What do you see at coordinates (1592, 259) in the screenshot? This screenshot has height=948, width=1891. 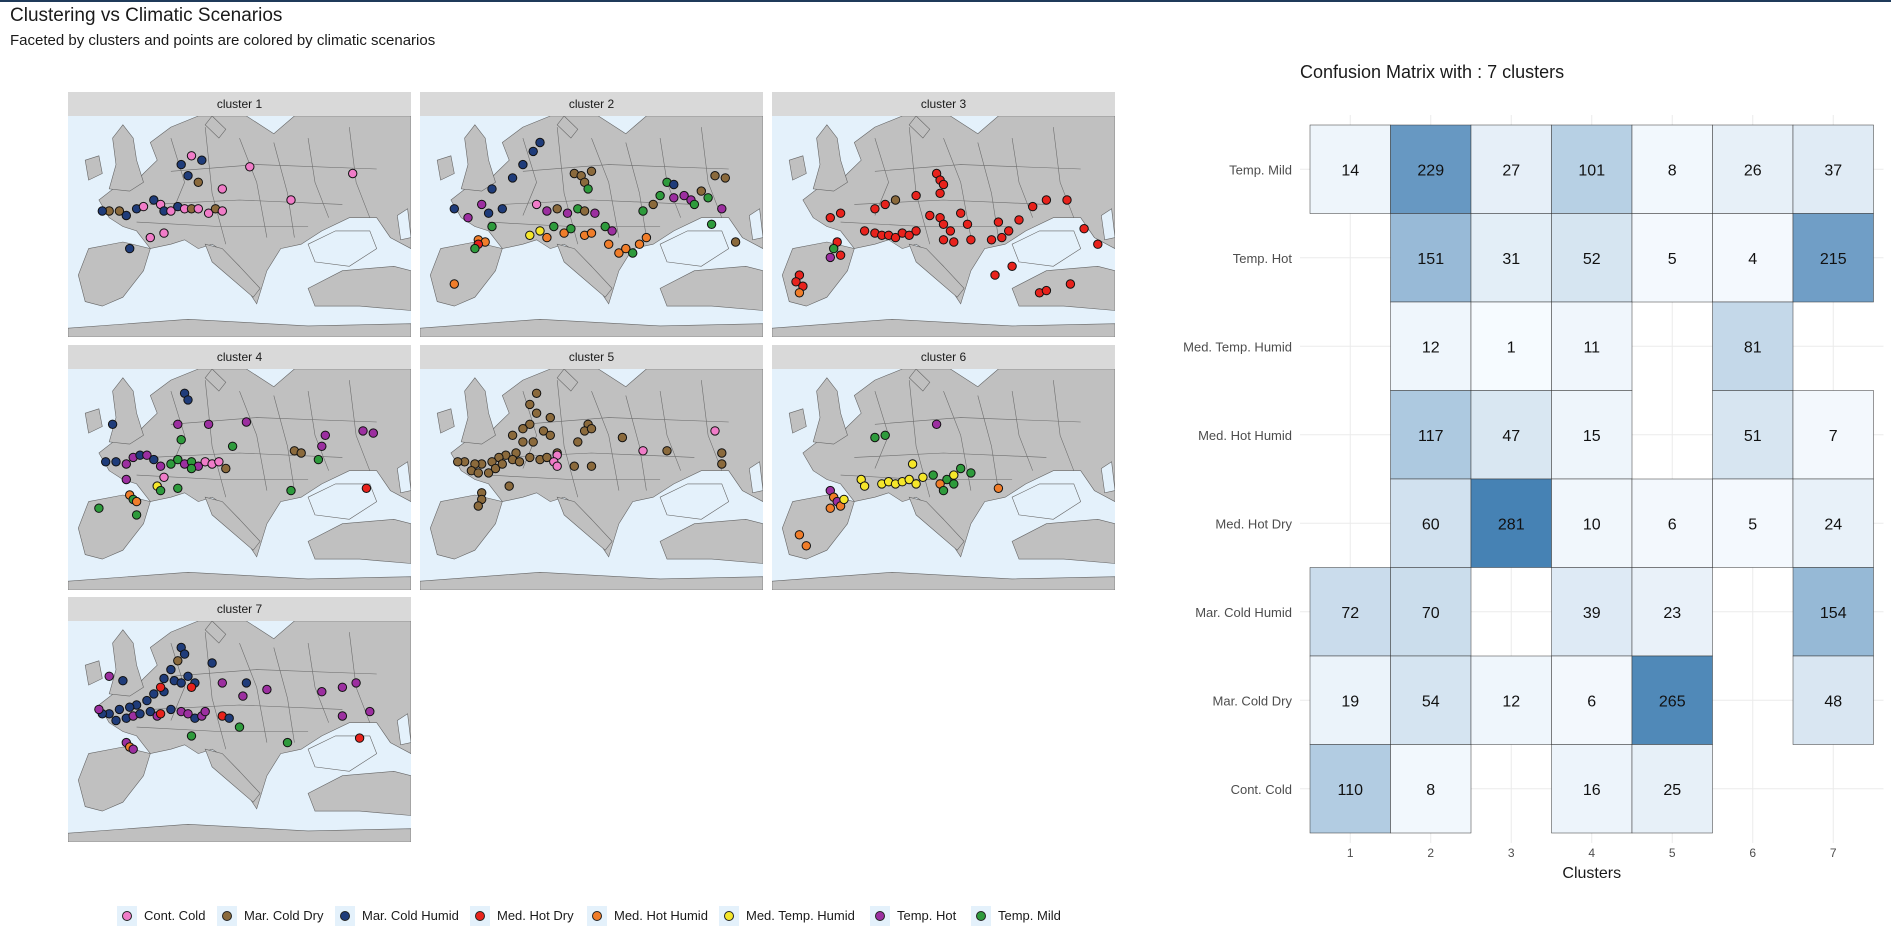 I see `cell-value-label: 52` at bounding box center [1592, 259].